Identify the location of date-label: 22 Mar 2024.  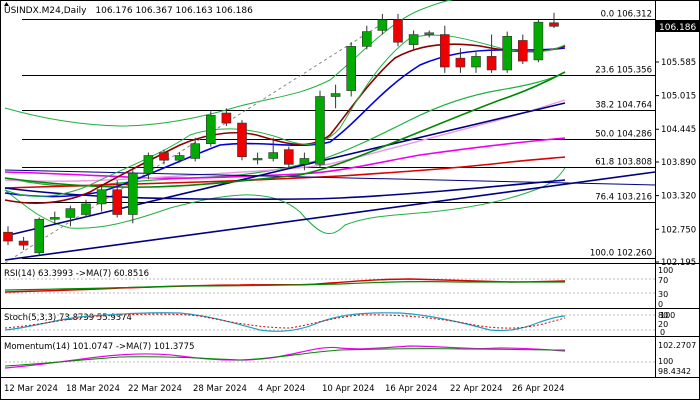
(155, 389).